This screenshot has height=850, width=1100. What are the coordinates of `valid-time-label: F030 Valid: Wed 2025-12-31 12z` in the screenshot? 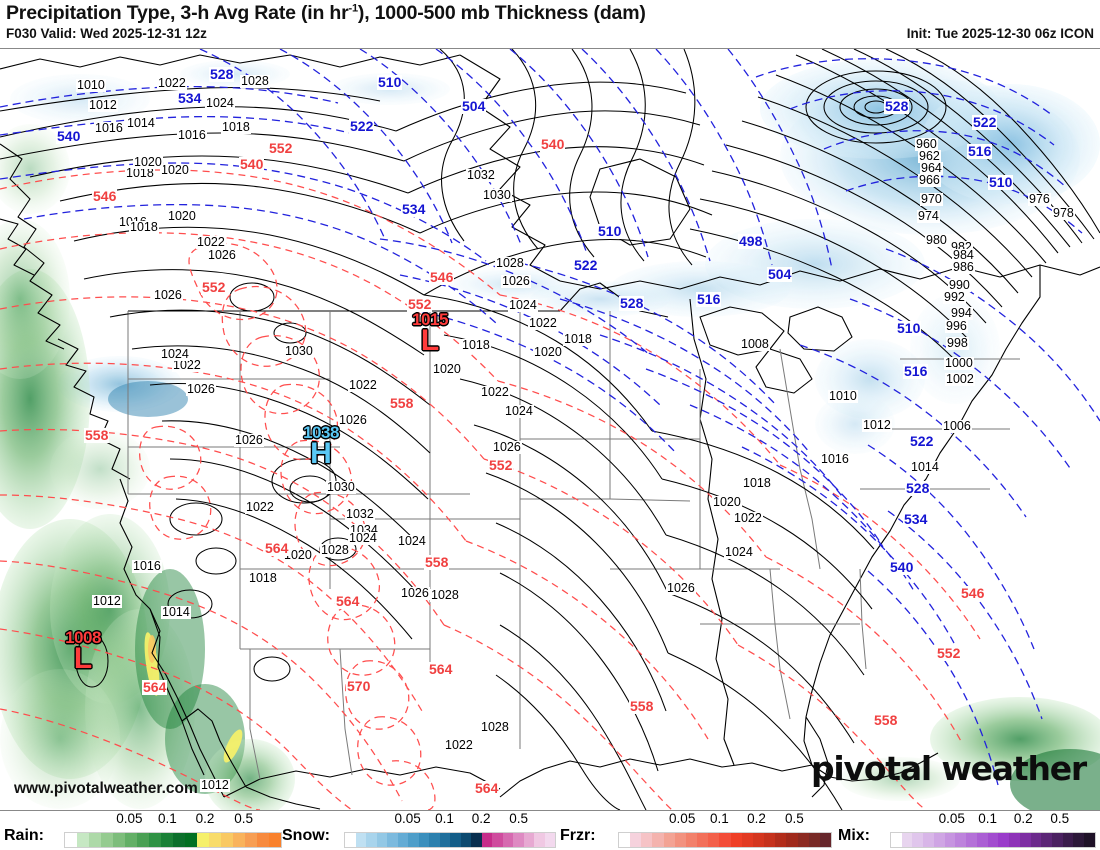 It's located at (106, 33).